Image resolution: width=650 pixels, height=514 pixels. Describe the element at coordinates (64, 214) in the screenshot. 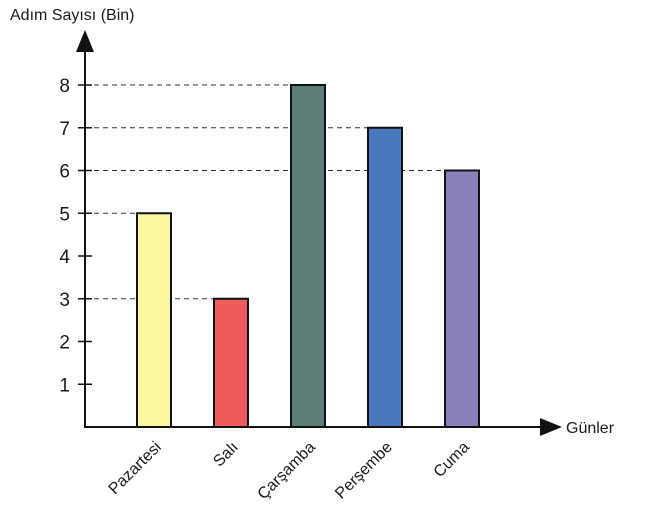

I see `y-tick-label: 5` at that location.